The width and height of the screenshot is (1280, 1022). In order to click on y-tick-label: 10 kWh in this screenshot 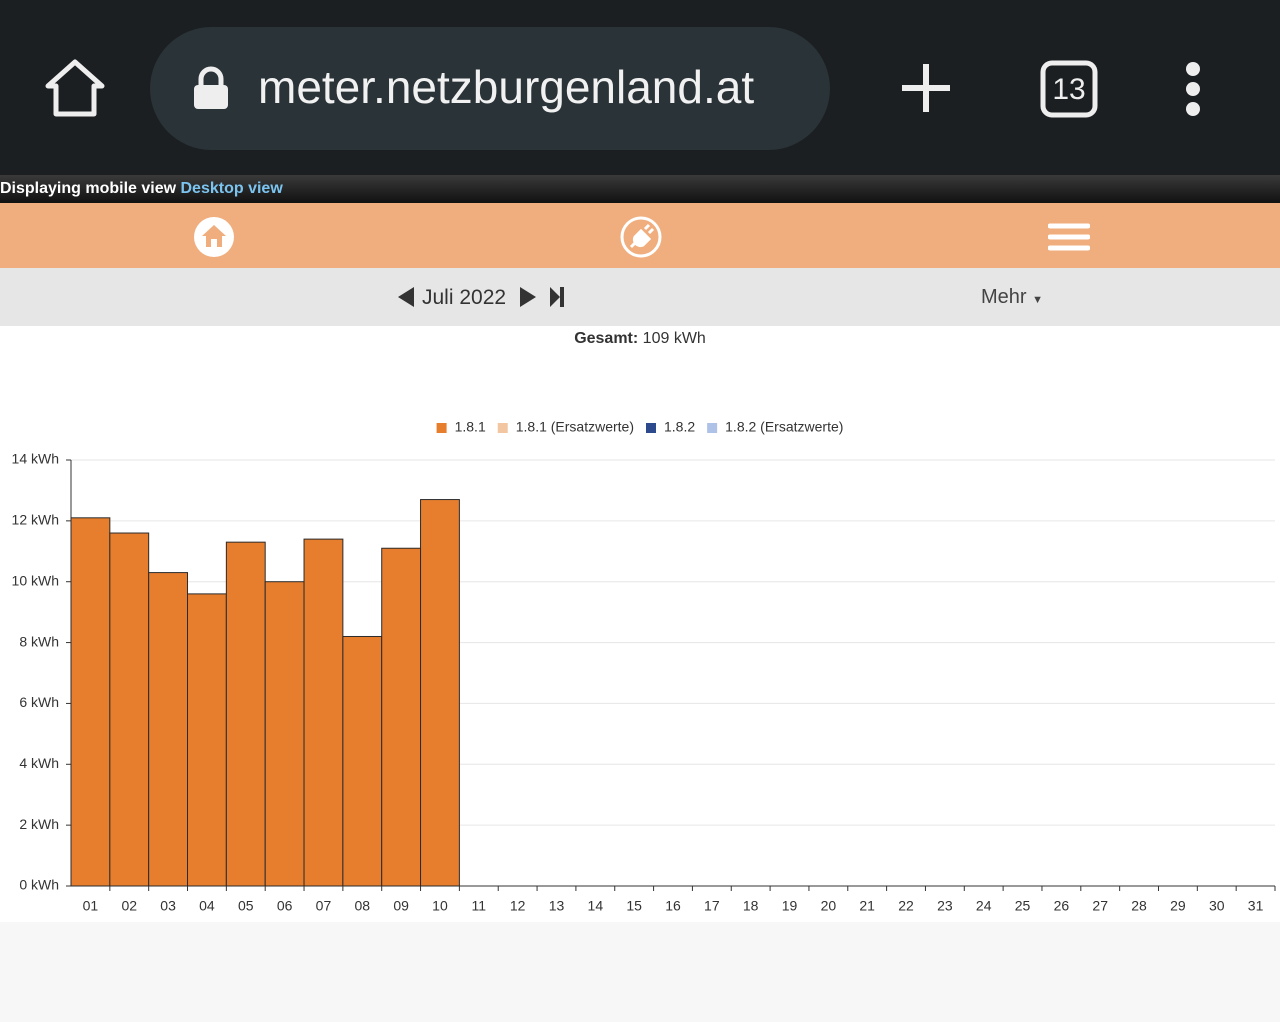, I will do `click(35, 580)`.